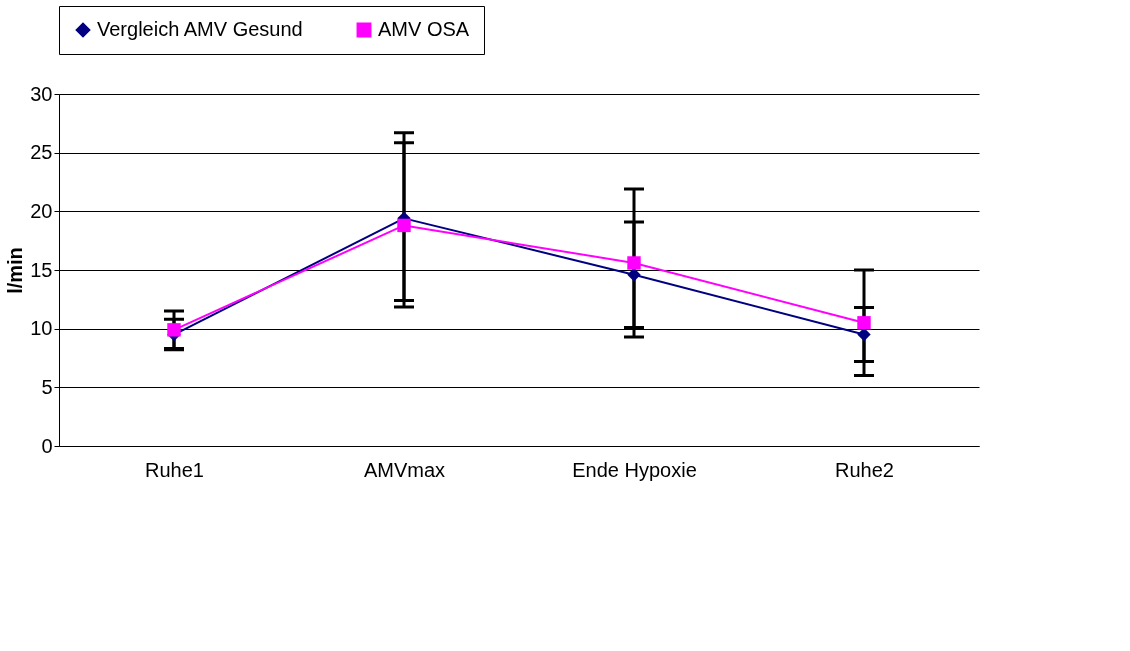 The height and width of the screenshot is (651, 1130). What do you see at coordinates (41, 210) in the screenshot?
I see `y-tick-label: 20` at bounding box center [41, 210].